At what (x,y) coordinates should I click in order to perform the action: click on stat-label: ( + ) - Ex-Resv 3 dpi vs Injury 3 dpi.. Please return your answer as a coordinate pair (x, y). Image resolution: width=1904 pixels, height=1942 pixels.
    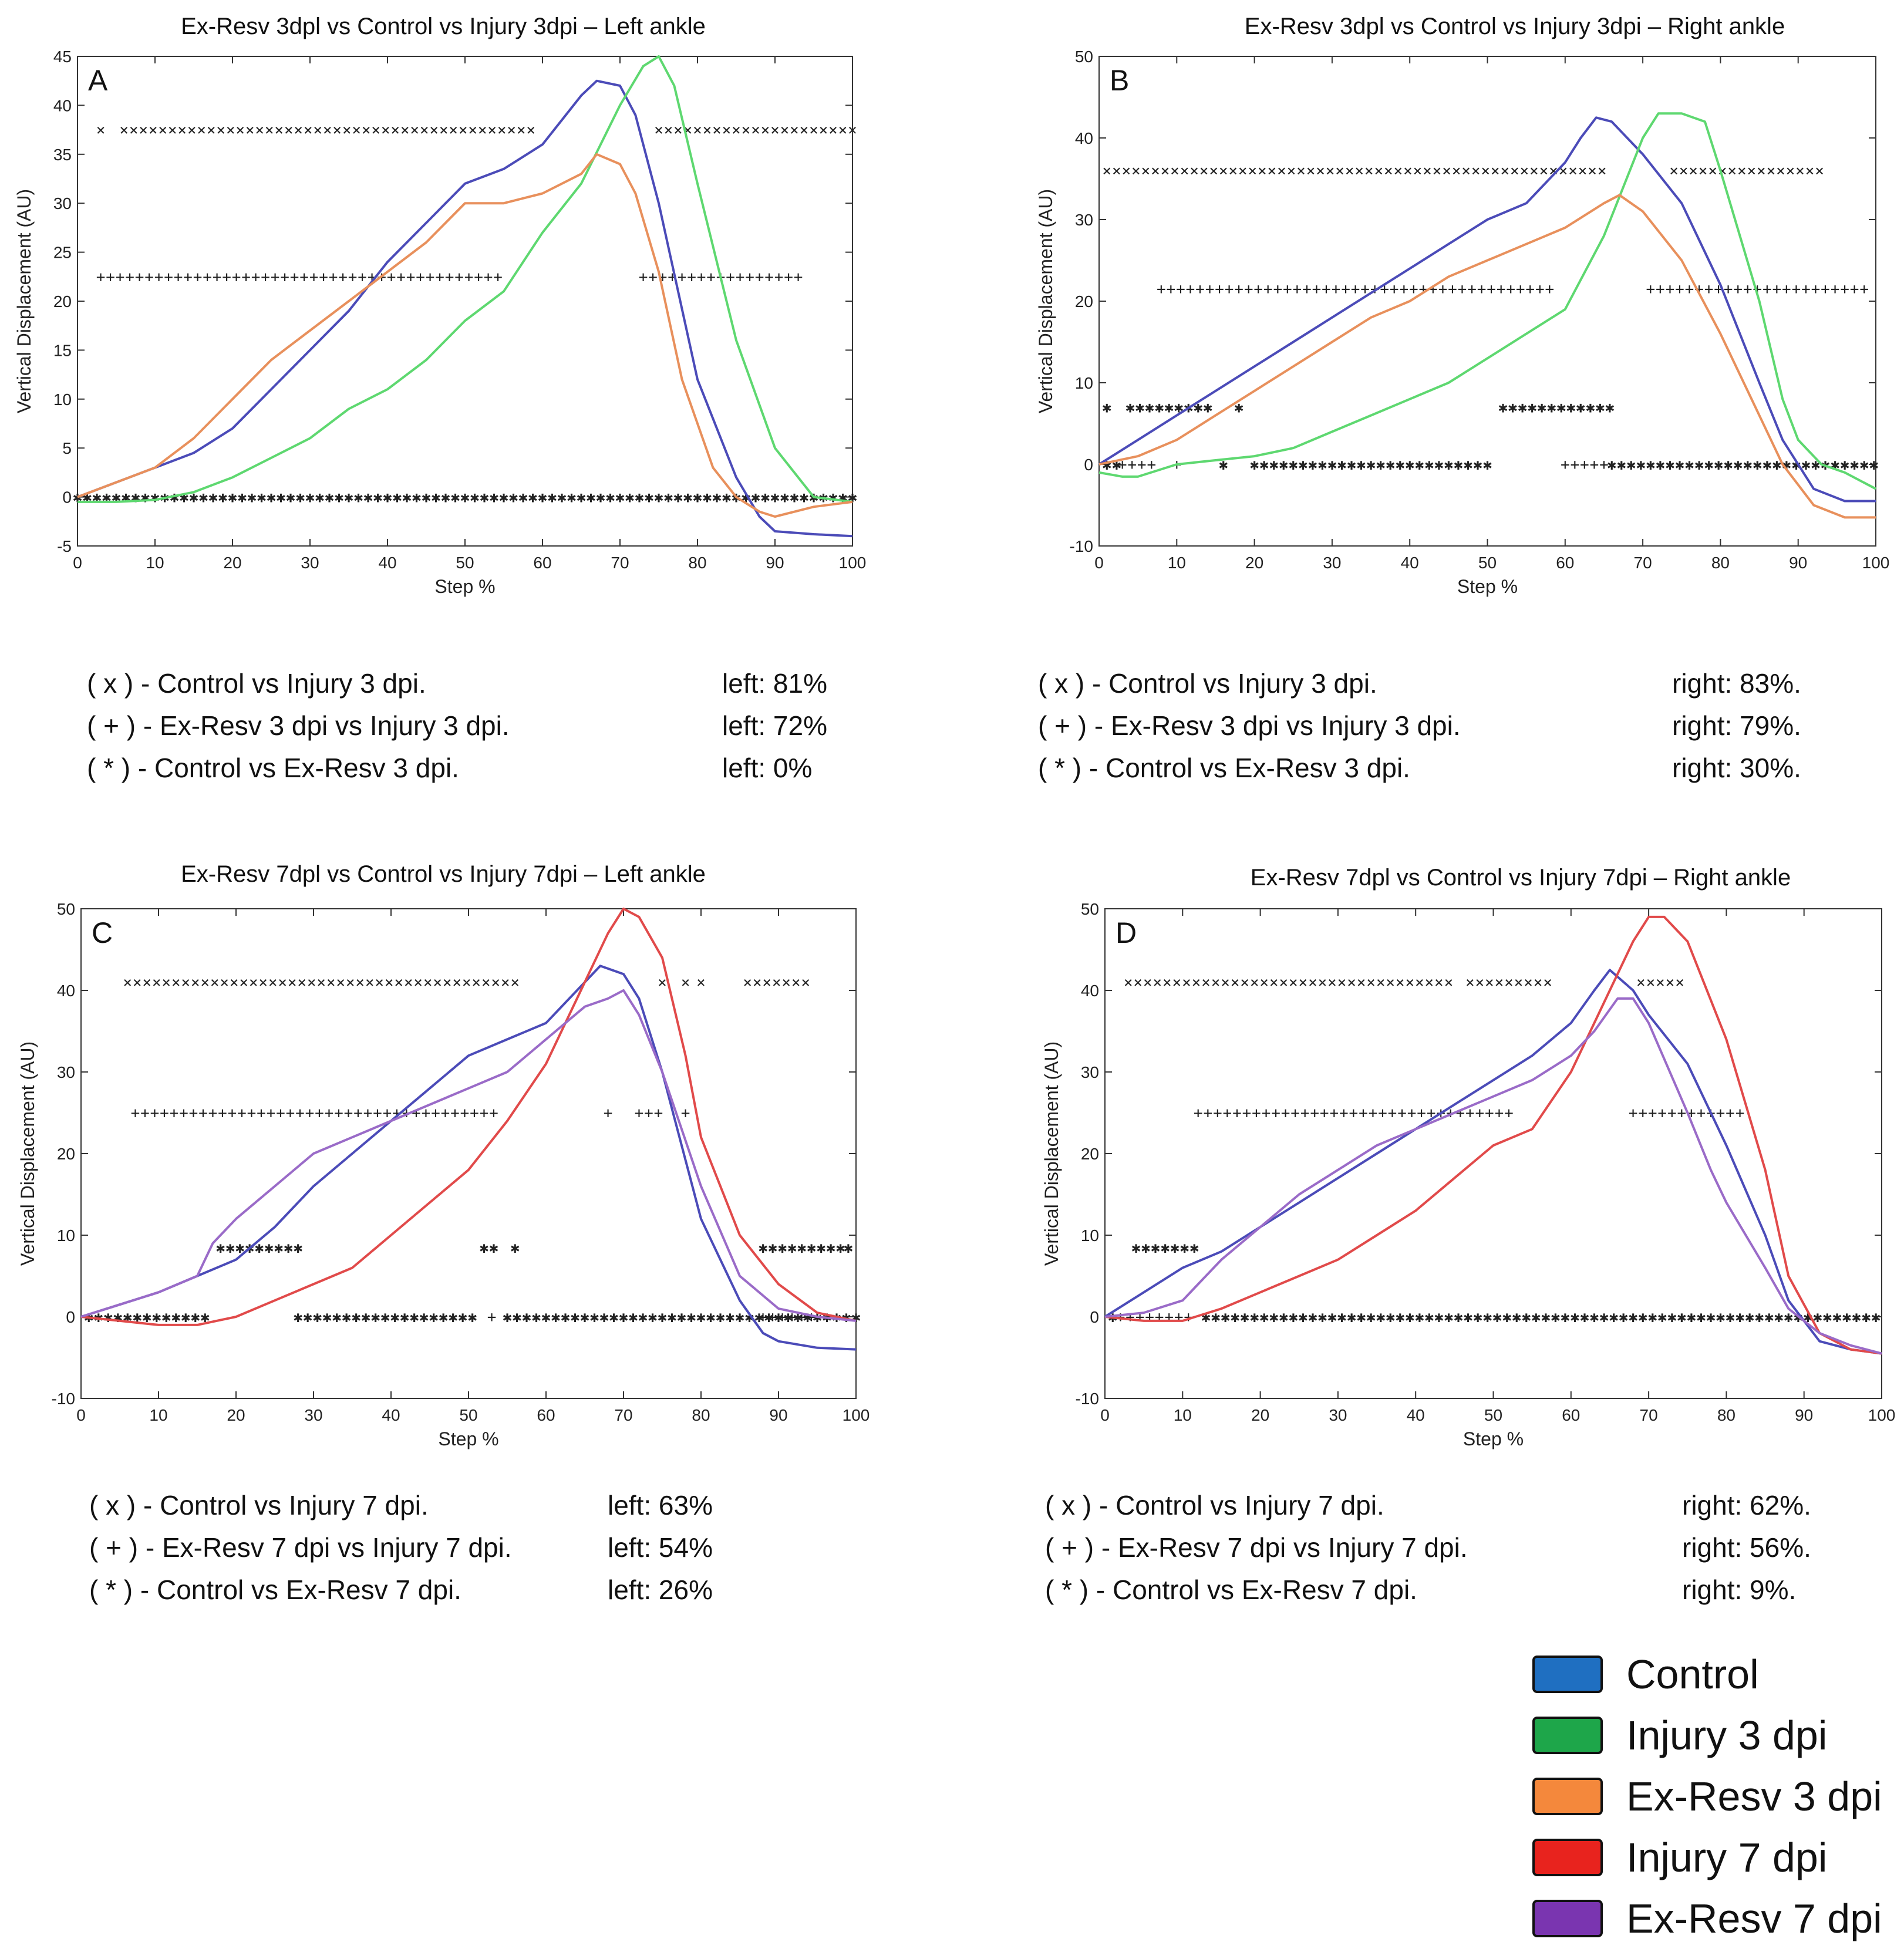
    Looking at the image, I should click on (298, 725).